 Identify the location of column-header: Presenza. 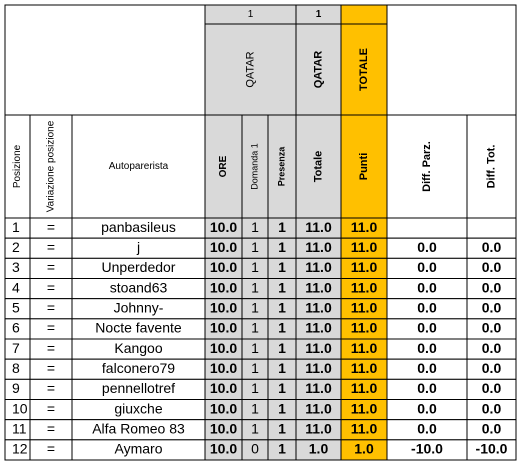
(281, 166).